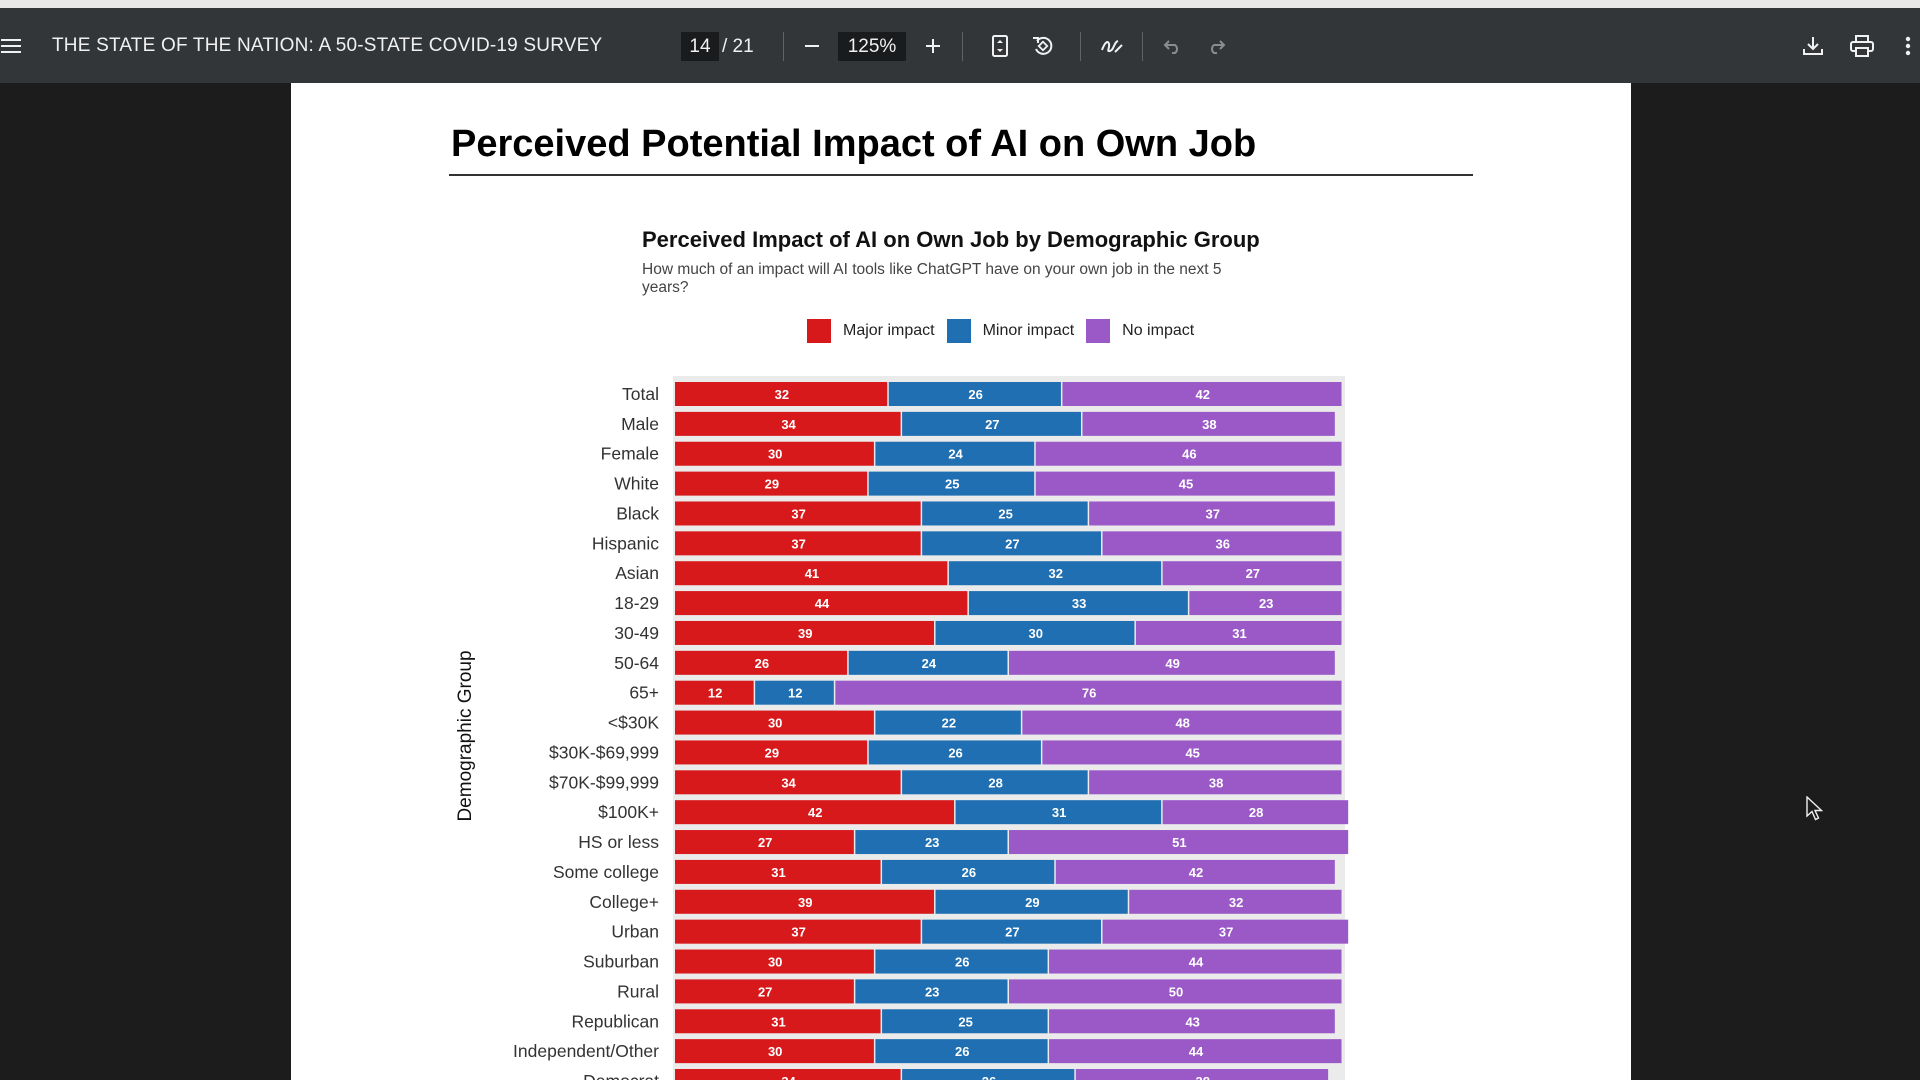 This screenshot has height=1080, width=1920. What do you see at coordinates (812, 45) in the screenshot?
I see `zoom-out-icon` at bounding box center [812, 45].